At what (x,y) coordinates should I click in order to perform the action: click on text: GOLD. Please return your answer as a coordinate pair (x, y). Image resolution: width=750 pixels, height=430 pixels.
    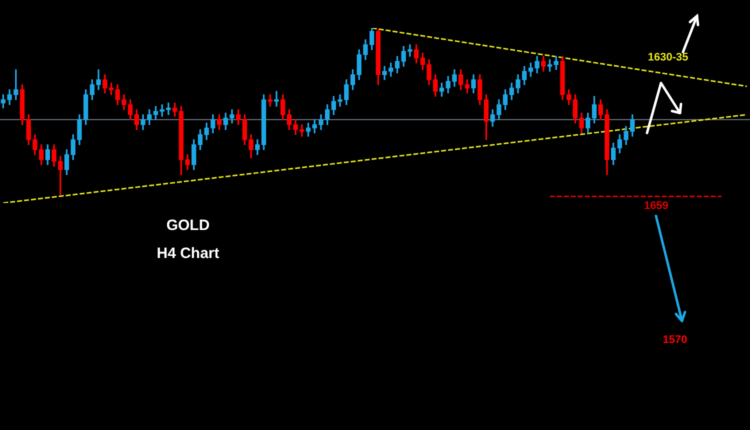
    Looking at the image, I should click on (188, 225).